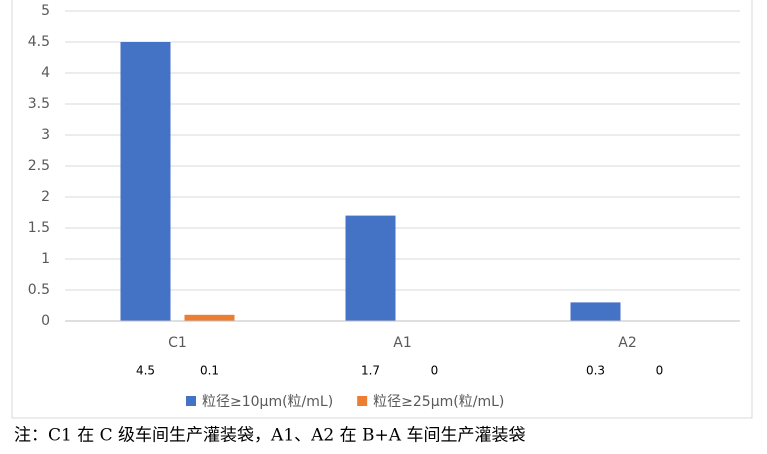 The height and width of the screenshot is (454, 767). Describe the element at coordinates (209, 371) in the screenshot. I see `value-label: 0.1` at that location.